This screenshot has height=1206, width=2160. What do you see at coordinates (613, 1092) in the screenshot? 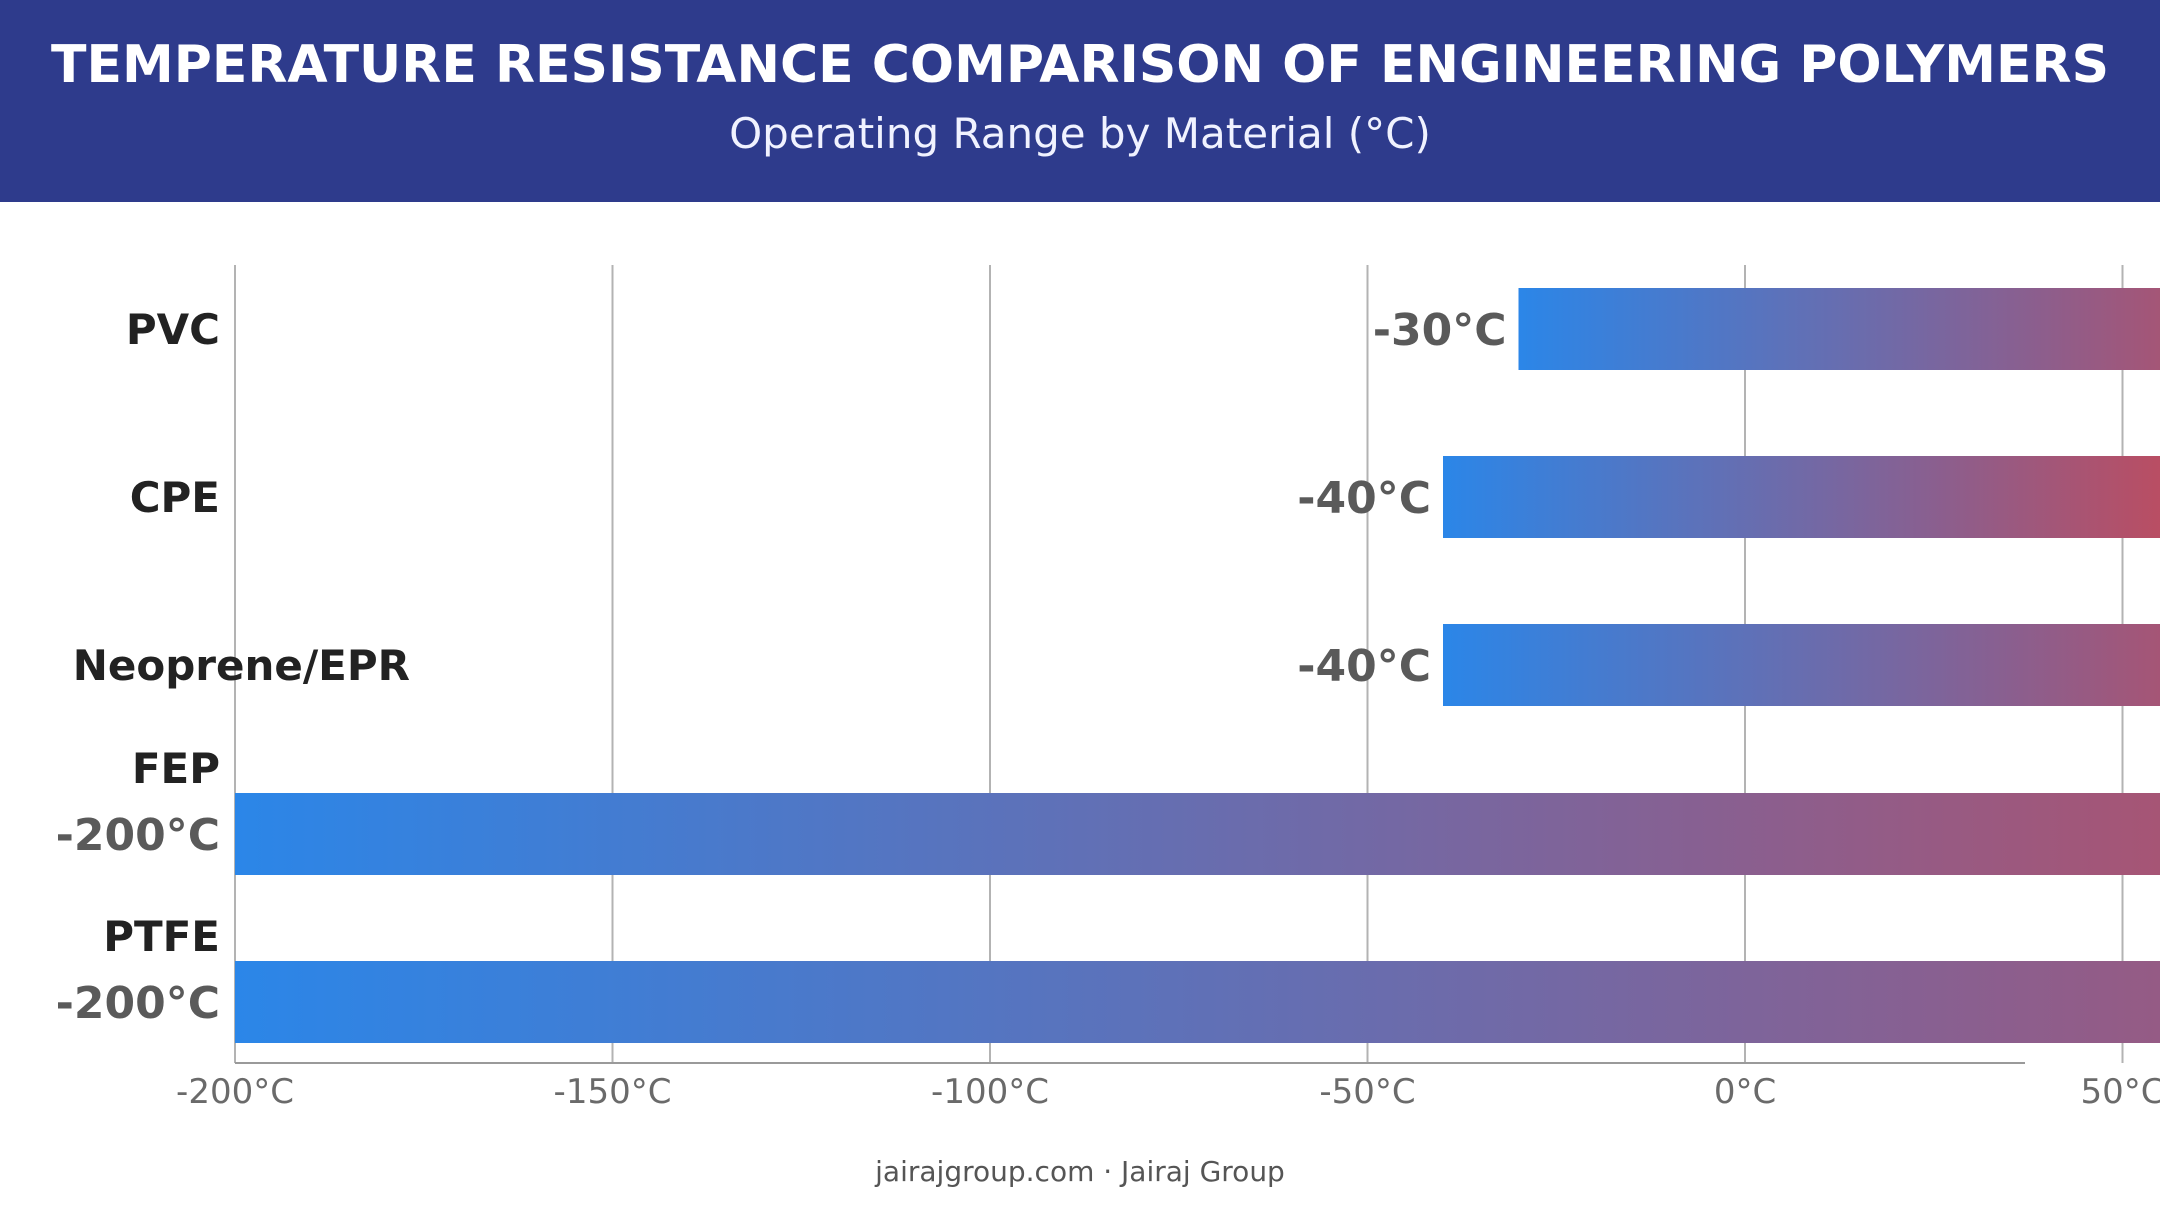
I see `x-tick-label: -150°C` at bounding box center [613, 1092].